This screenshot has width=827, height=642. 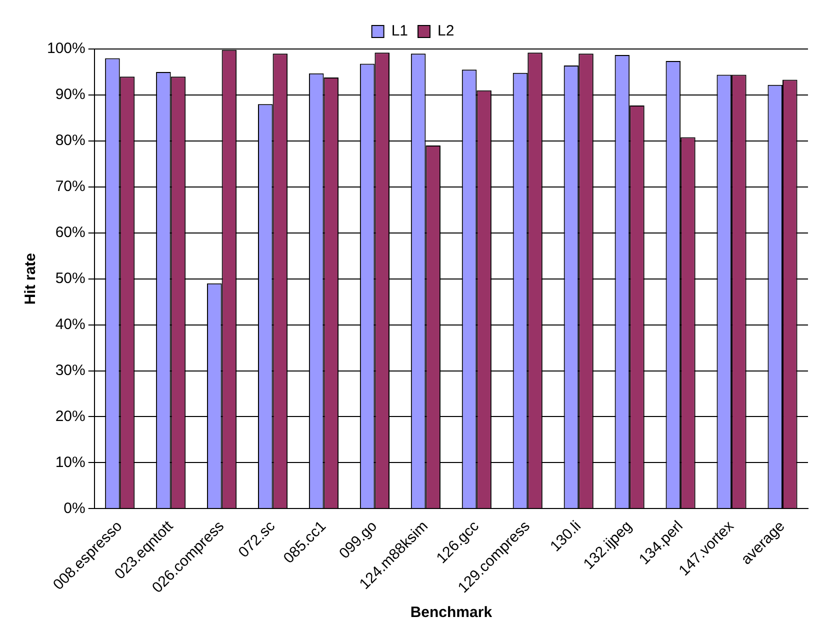 What do you see at coordinates (70, 95) in the screenshot?
I see `y-tick-label: 90%` at bounding box center [70, 95].